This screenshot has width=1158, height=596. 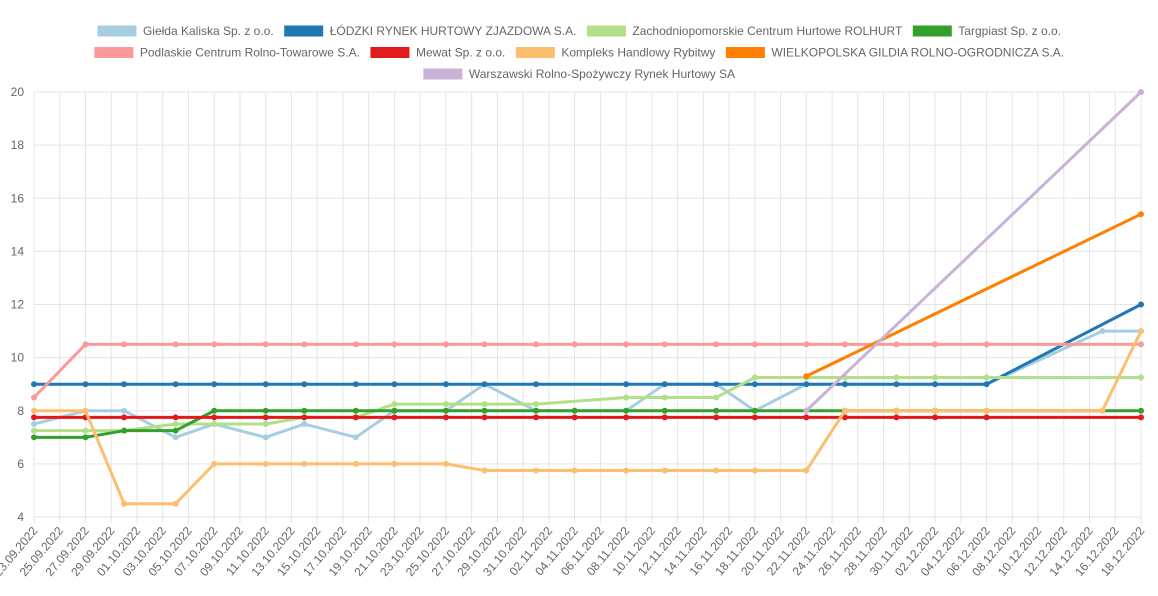 I want to click on legend-item: Podlaskie Centrum Rolno-Towarowe S.A., so click(x=226, y=53).